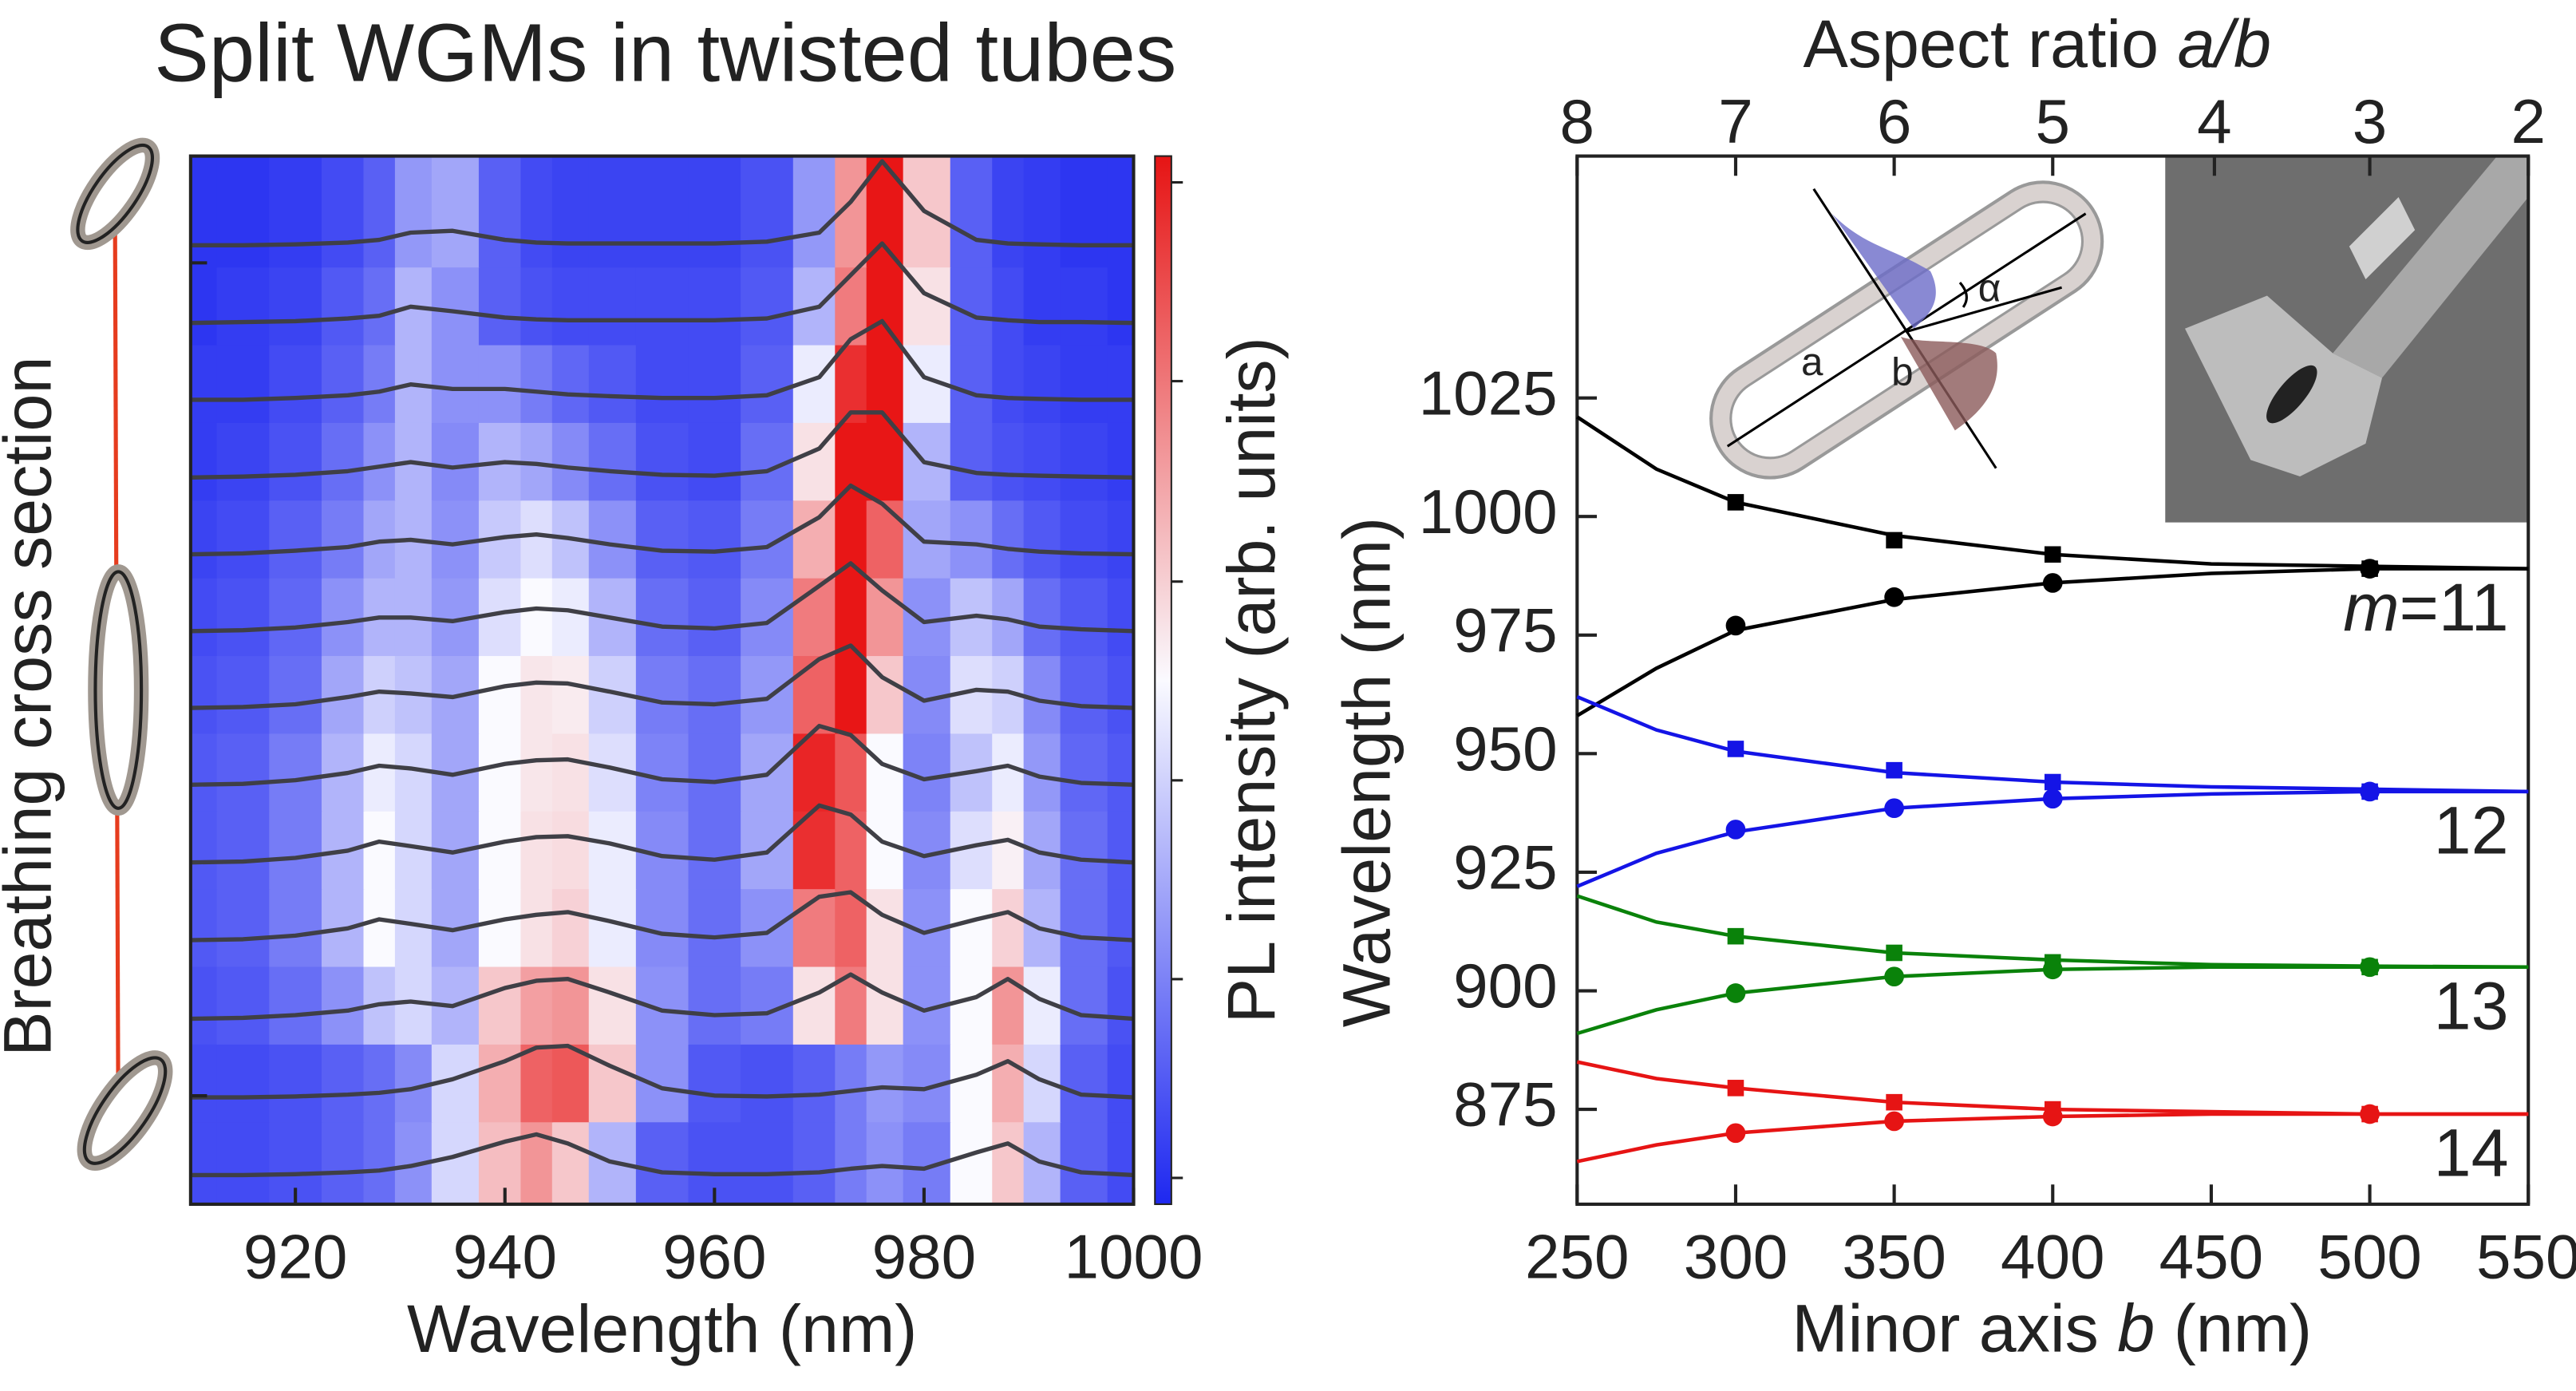 The height and width of the screenshot is (1391, 2576). I want to click on y-tick-label: 900, so click(1505, 986).